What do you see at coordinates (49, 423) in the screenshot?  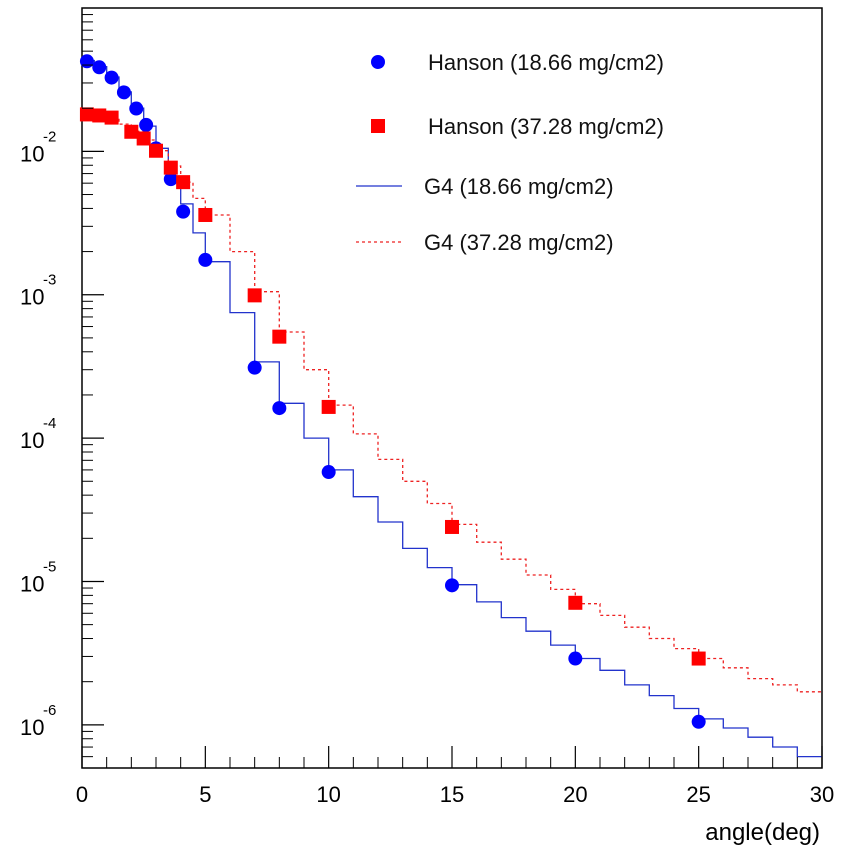 I see `y-tick-label-exponent: -4` at bounding box center [49, 423].